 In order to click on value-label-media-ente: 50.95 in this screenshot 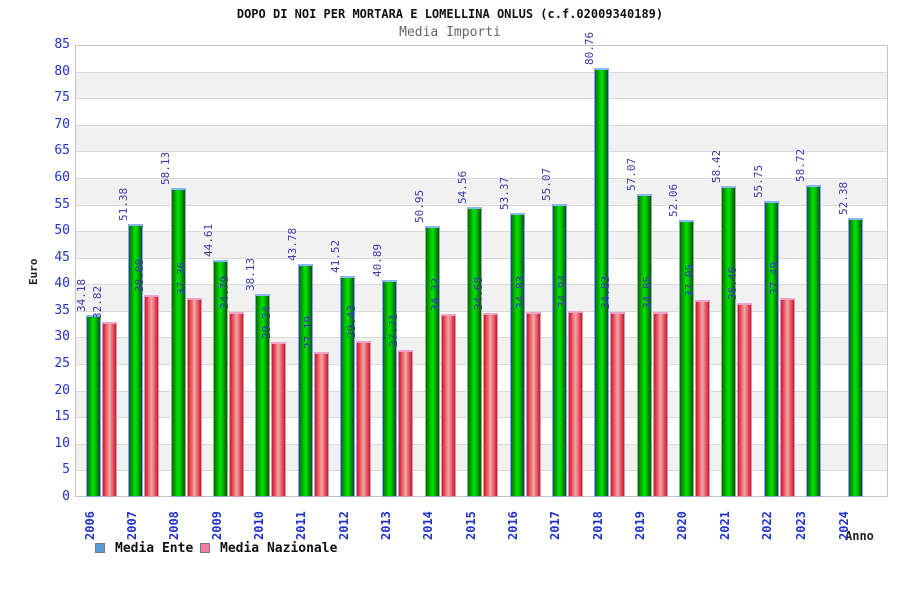, I will do `click(420, 206)`.